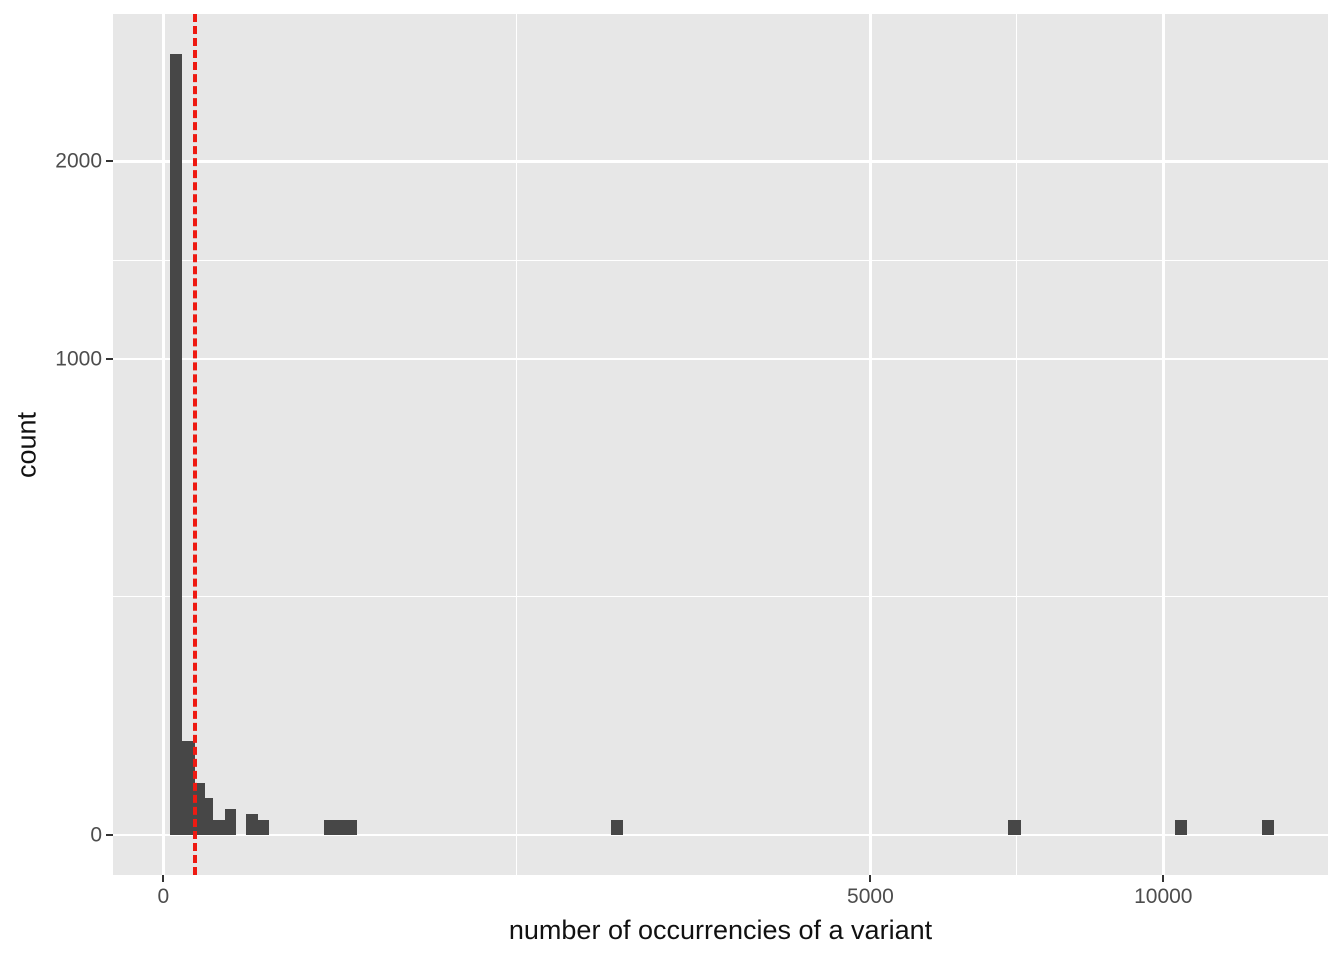 The width and height of the screenshot is (1344, 960). I want to click on x-axis-tick-label: 0, so click(163, 896).